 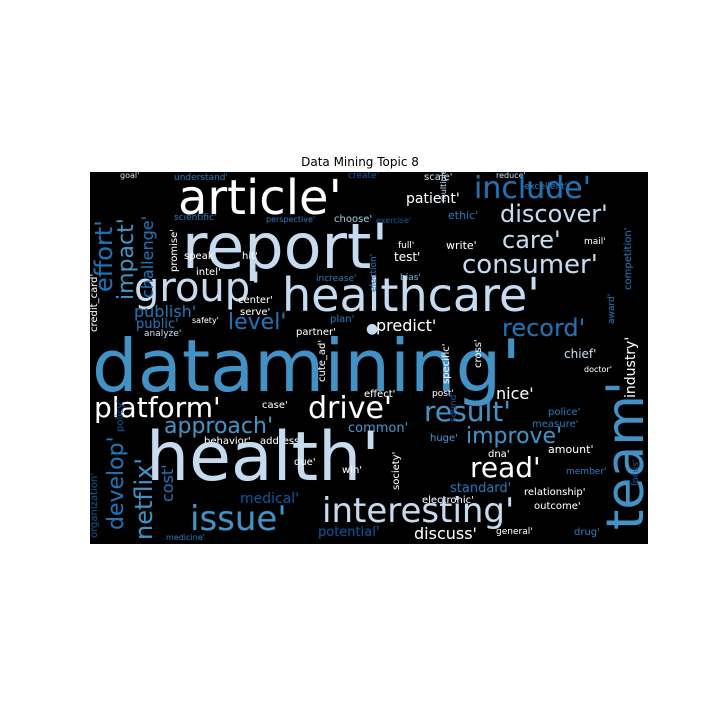 I want to click on word-exercise: exercise', so click(x=394, y=220).